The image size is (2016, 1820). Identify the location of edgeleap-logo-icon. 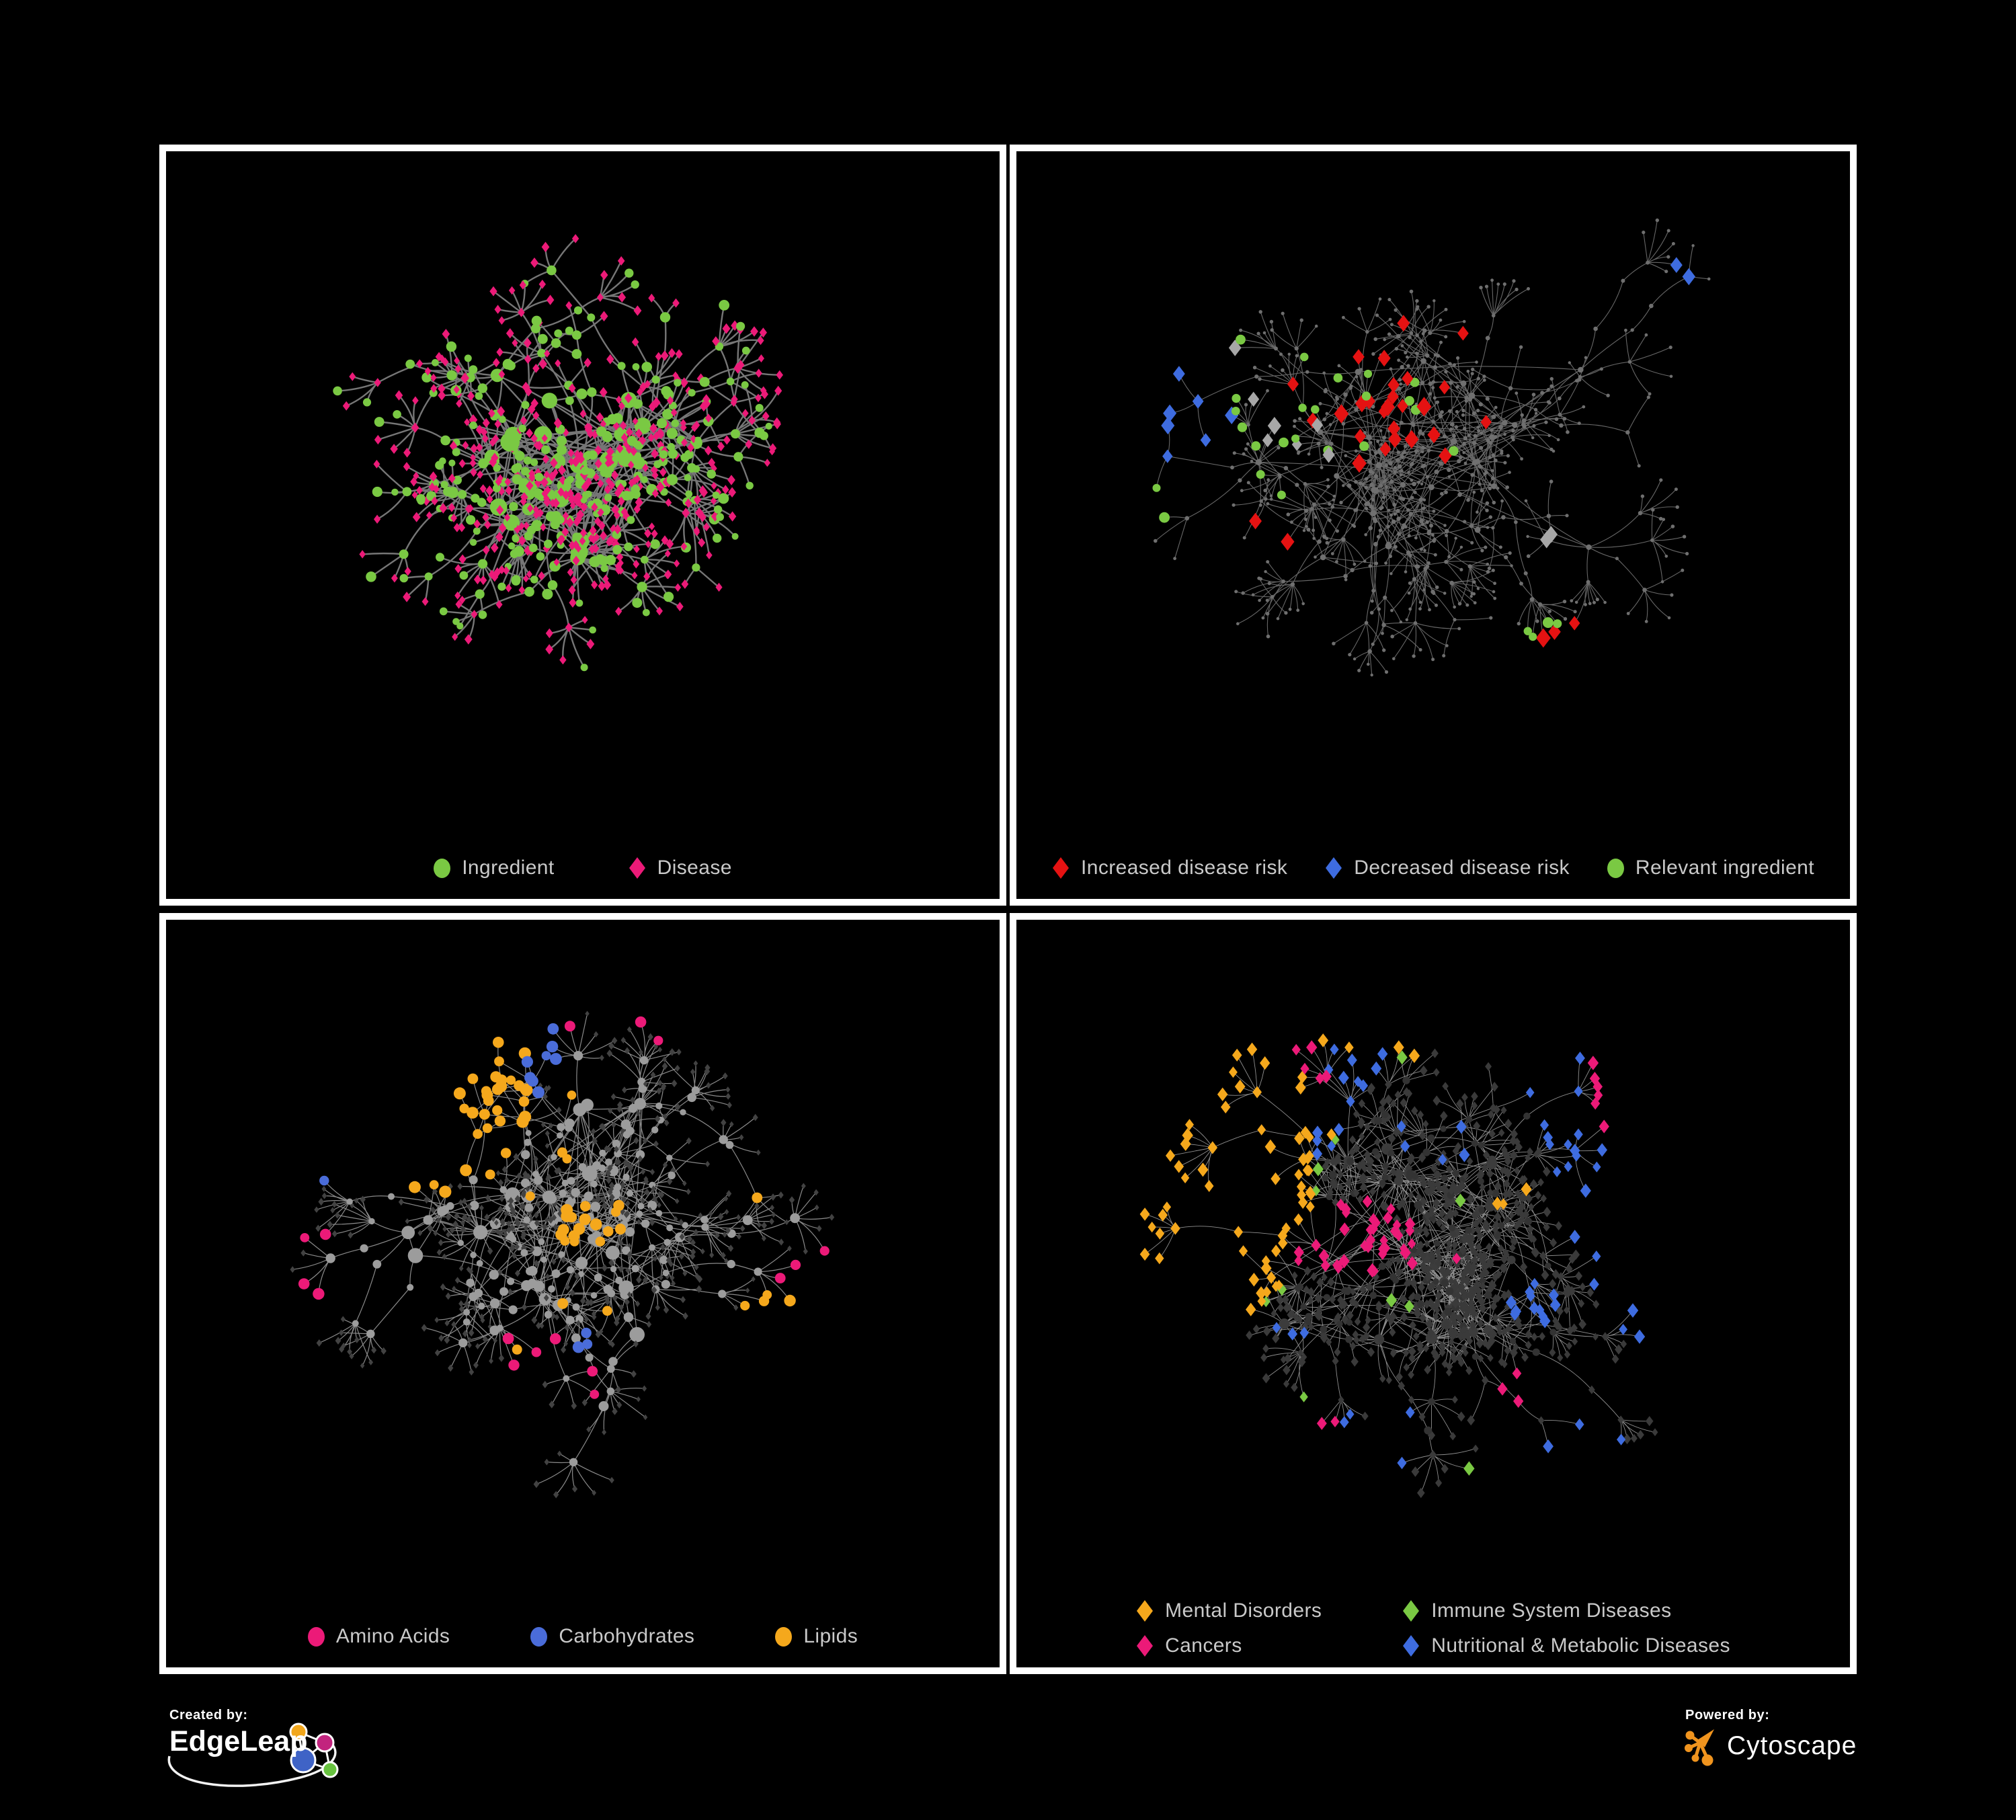
(253, 1755).